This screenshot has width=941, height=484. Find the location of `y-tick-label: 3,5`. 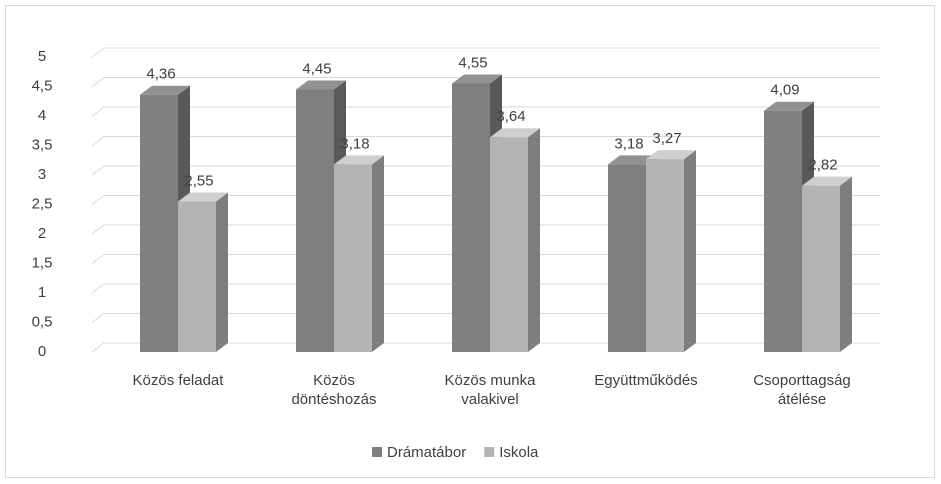

y-tick-label: 3,5 is located at coordinates (42, 144).